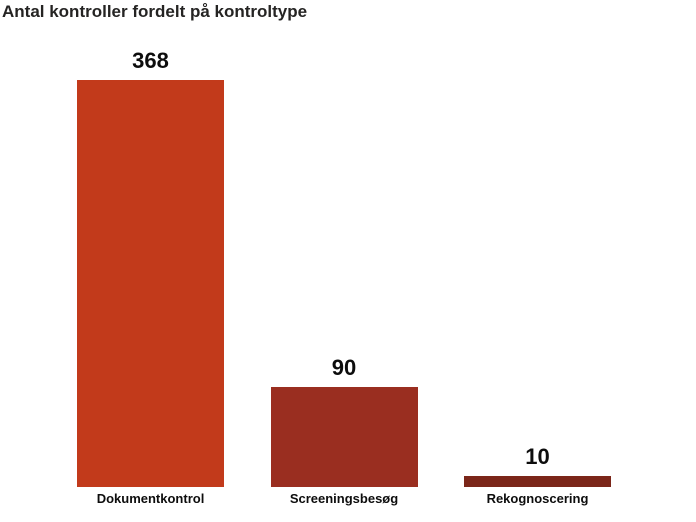 The width and height of the screenshot is (696, 522). I want to click on chart-title: Antal kontroller fordelt på kontroltype, so click(155, 11).